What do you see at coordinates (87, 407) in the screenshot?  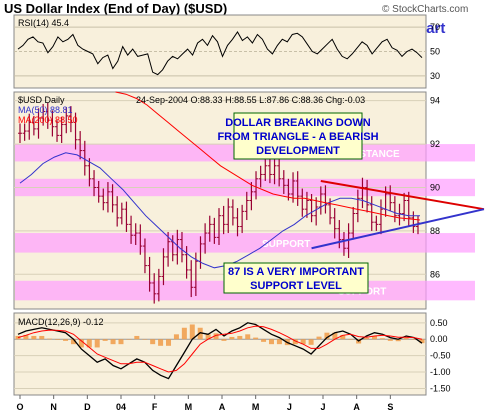 I see `x-tick-label: D` at bounding box center [87, 407].